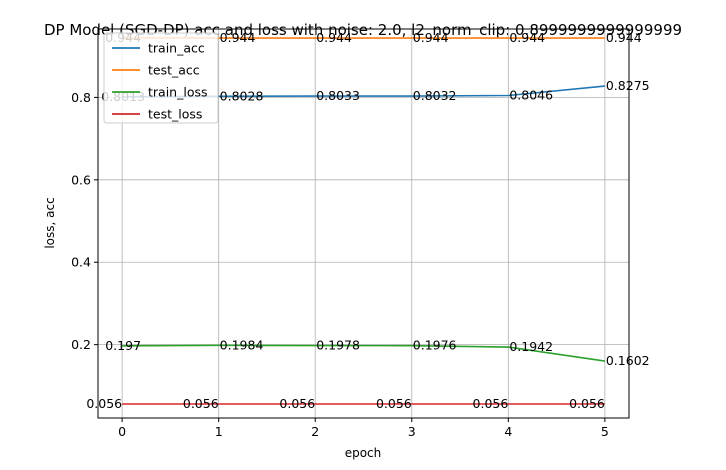  Describe the element at coordinates (508, 431) in the screenshot. I see `x-tick-label: 4` at that location.